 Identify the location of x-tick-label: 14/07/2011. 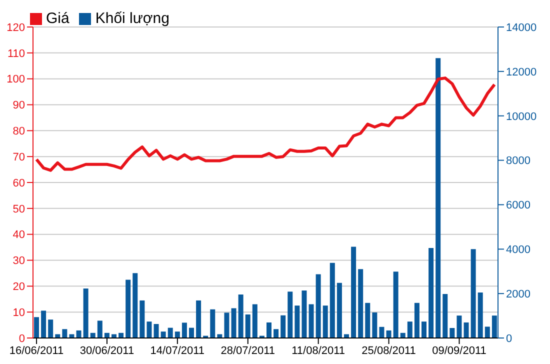
(177, 350).